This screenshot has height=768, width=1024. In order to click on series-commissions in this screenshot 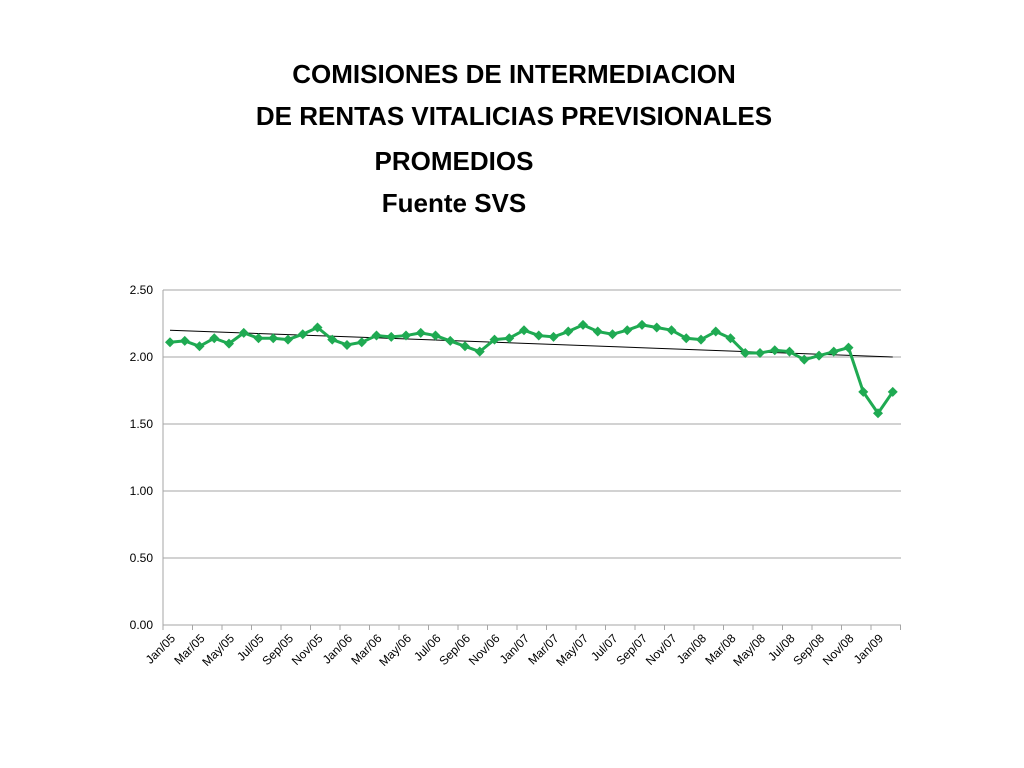, I will do `click(531, 369)`.